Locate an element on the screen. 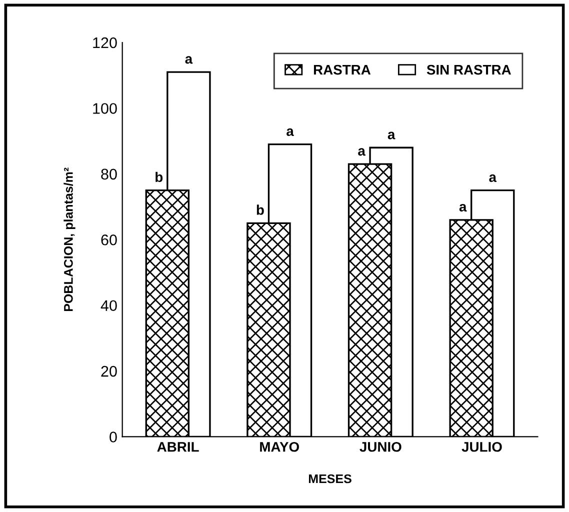 The width and height of the screenshot is (569, 512). y-tick-label: 0 is located at coordinates (113, 437).